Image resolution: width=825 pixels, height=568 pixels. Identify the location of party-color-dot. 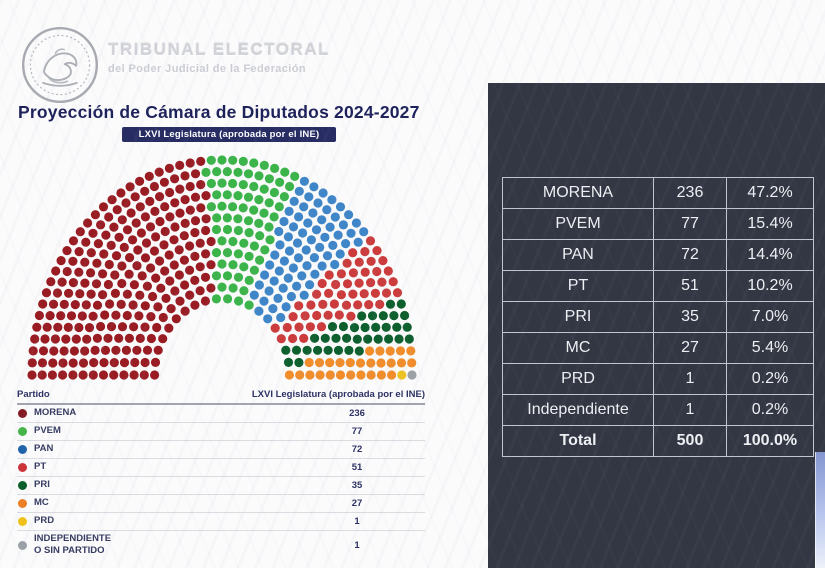
(22, 431).